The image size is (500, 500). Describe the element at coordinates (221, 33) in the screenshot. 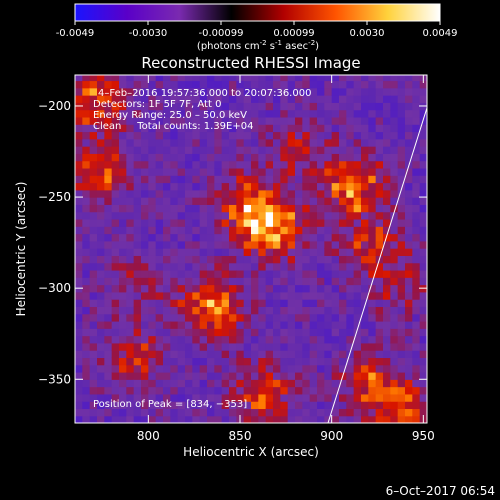

I see `colorbar-tick-label: -0.00099` at that location.